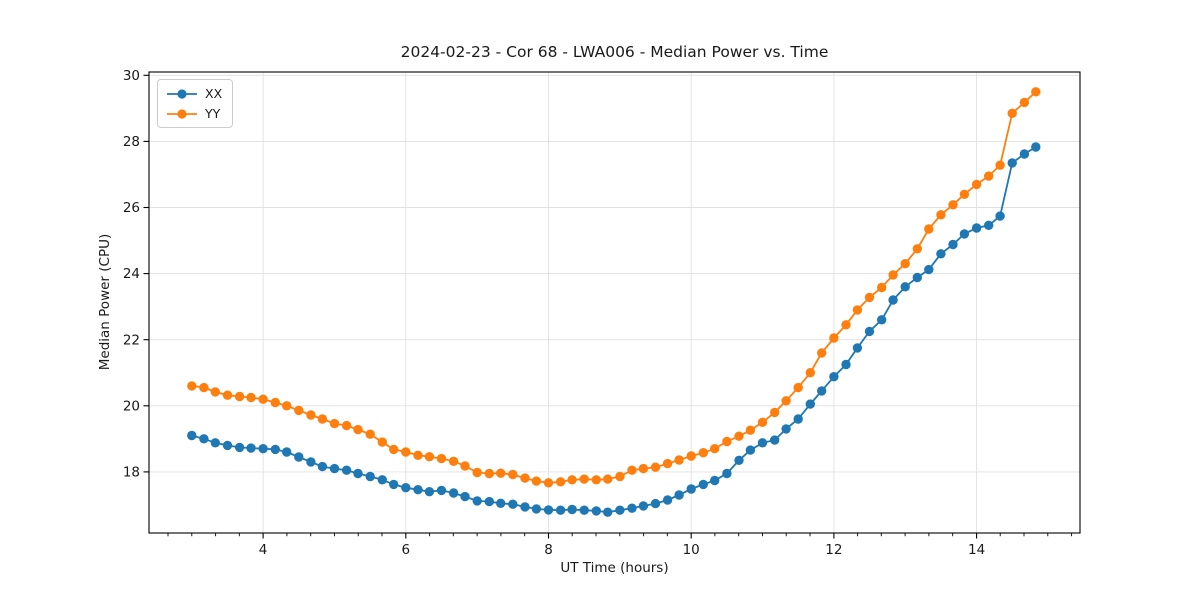 The width and height of the screenshot is (1200, 600). Describe the element at coordinates (131, 274) in the screenshot. I see `svg-text: 24` at that location.